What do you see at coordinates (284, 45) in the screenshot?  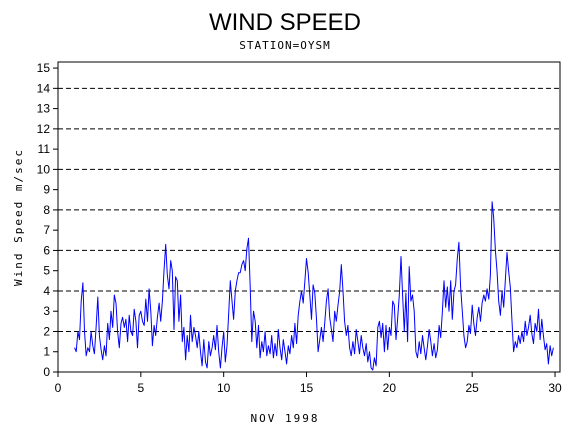 I see `chart-subtitle: STATION=OYSM` at bounding box center [284, 45].